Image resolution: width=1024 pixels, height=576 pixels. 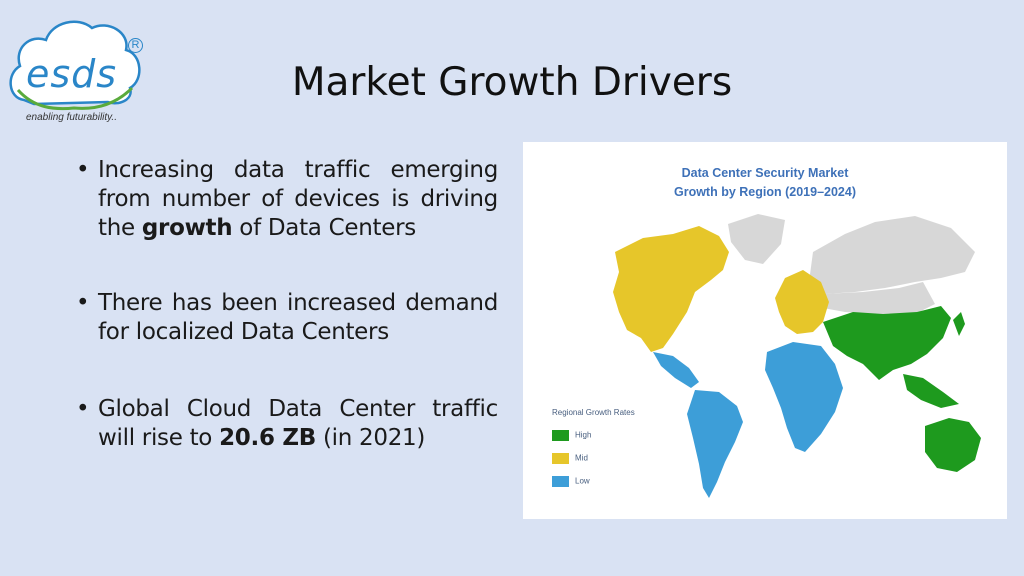 I want to click on legend-title: Regional Growth Rates, so click(x=593, y=412).